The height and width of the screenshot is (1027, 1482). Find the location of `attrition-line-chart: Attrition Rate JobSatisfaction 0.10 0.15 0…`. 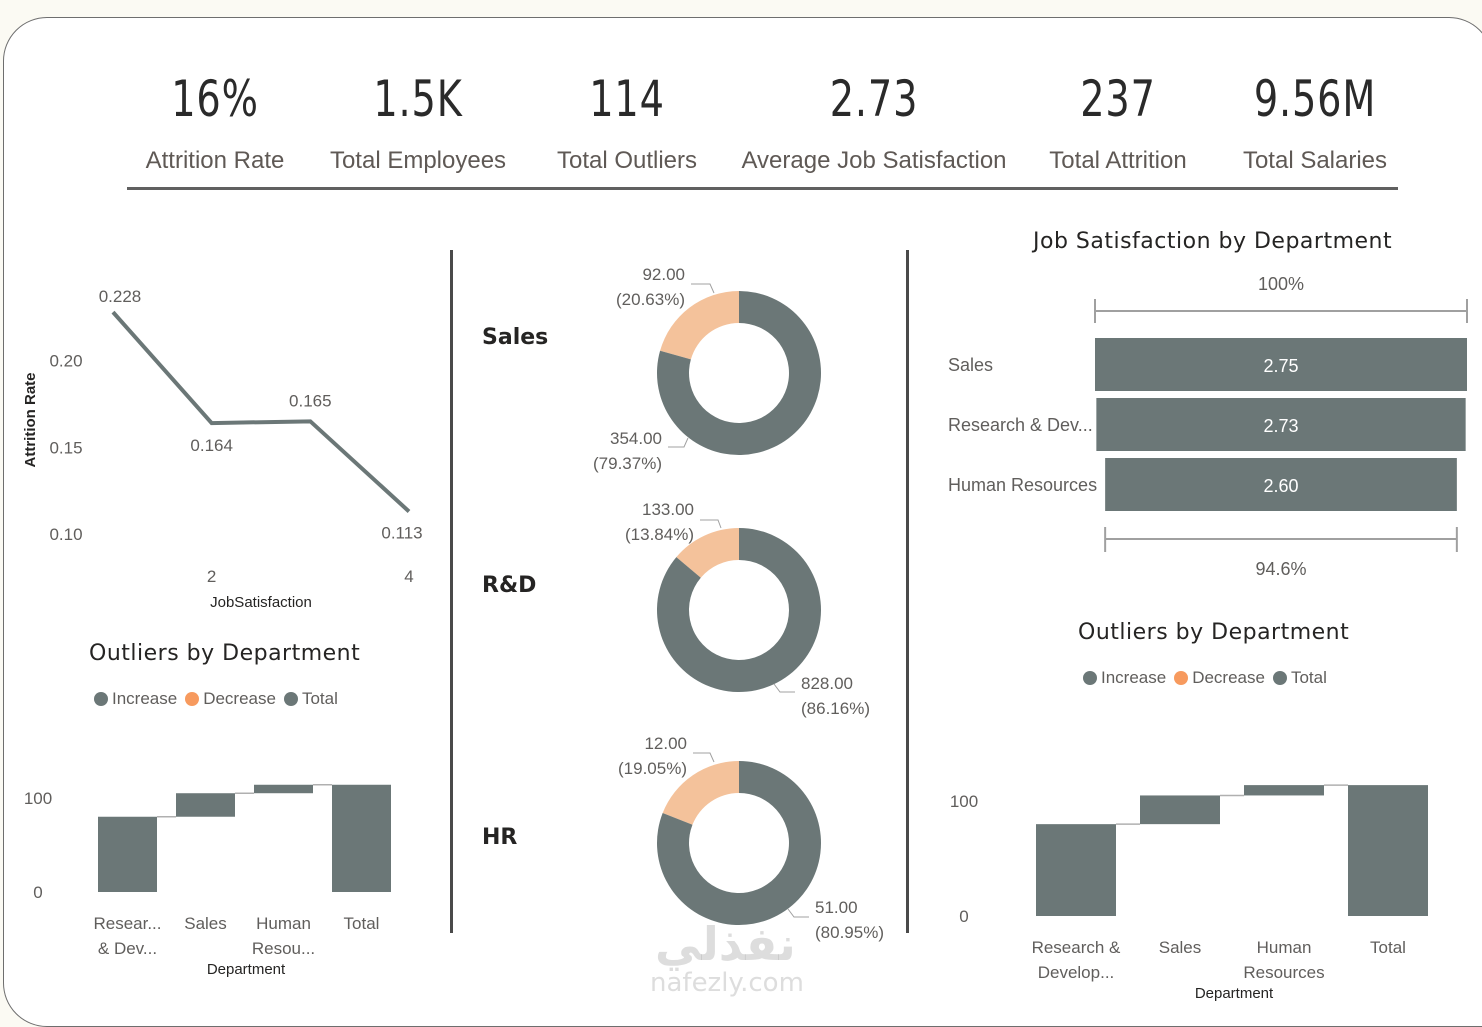

attrition-line-chart: Attrition Rate JobSatisfaction 0.10 0.15 0… is located at coordinates (222, 449).